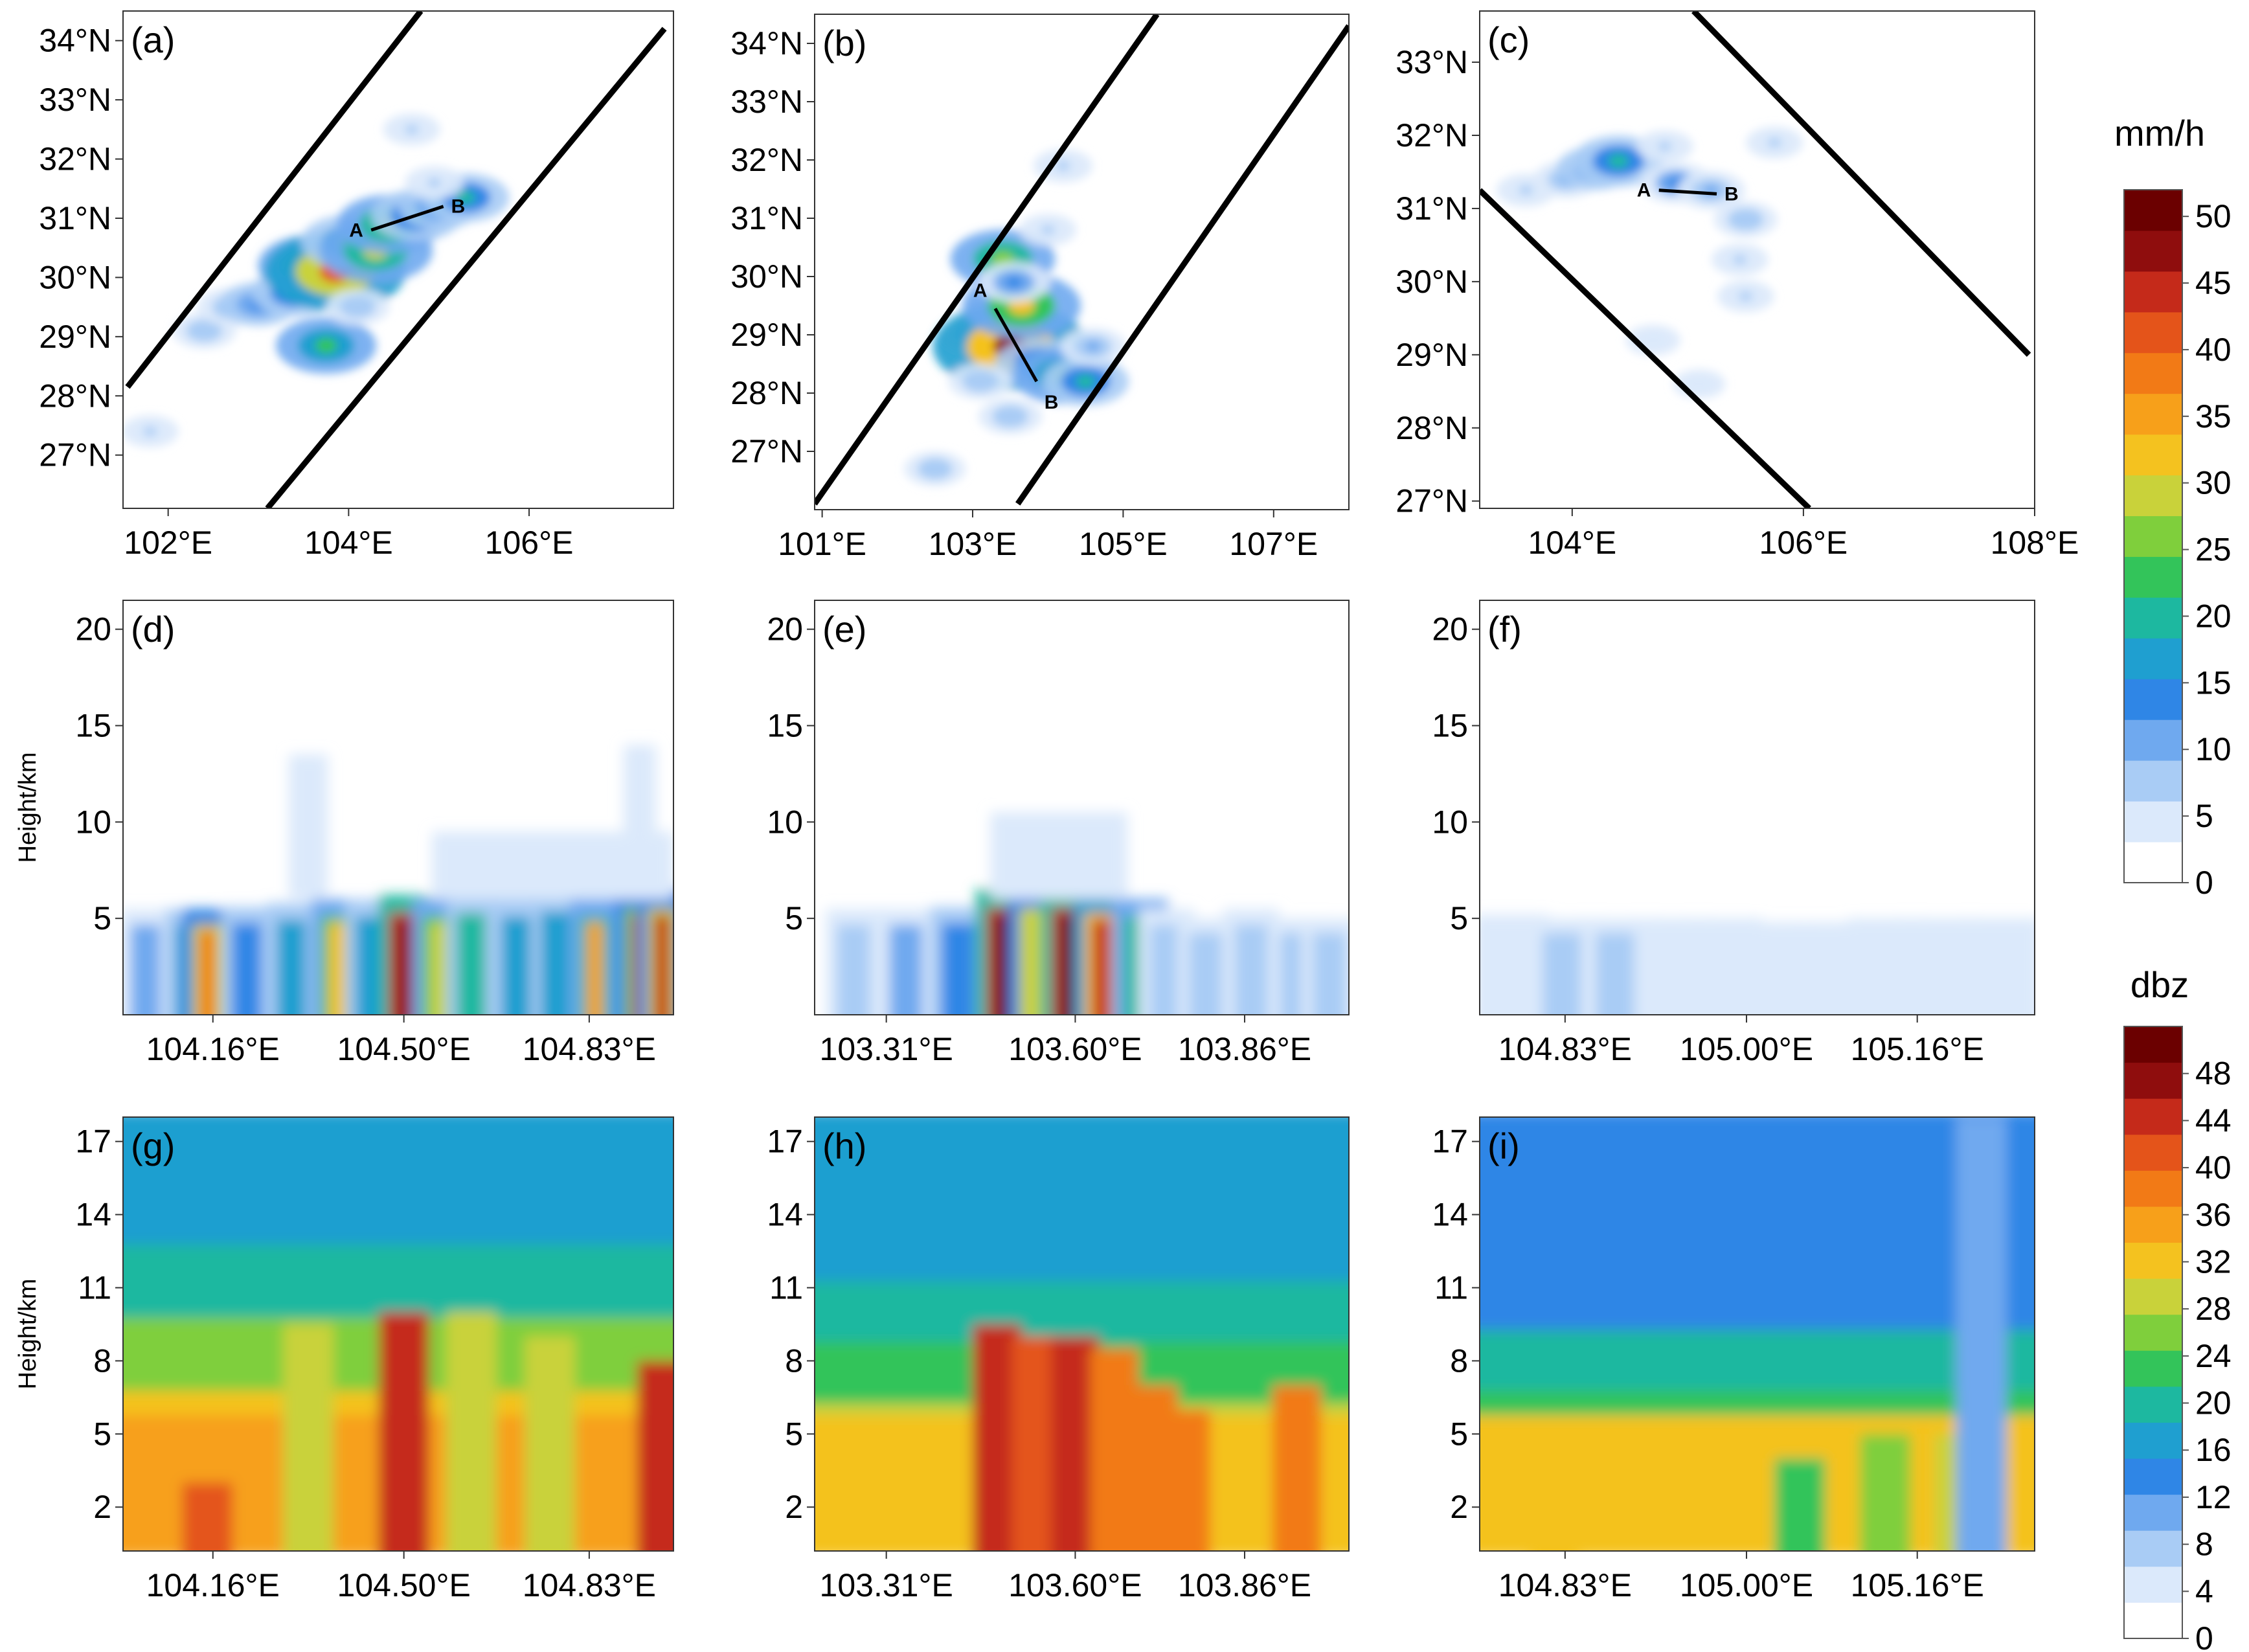  What do you see at coordinates (2159, 133) in the screenshot?
I see `colorbar-title: mm/h` at bounding box center [2159, 133].